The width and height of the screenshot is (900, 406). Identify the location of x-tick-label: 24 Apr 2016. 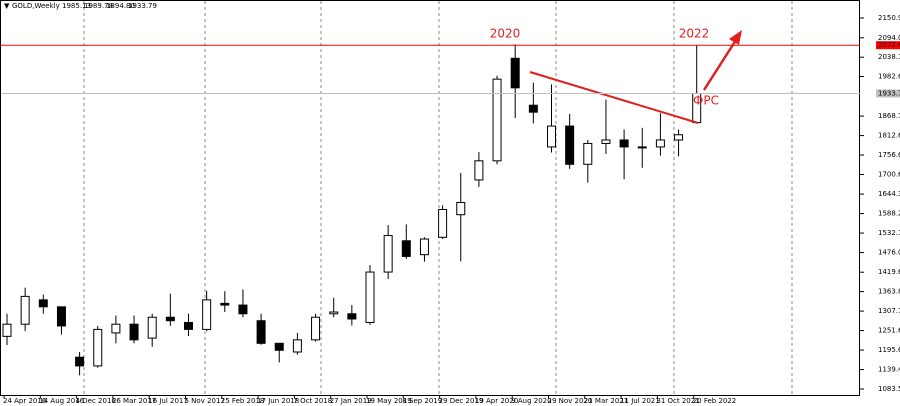
(25, 401).